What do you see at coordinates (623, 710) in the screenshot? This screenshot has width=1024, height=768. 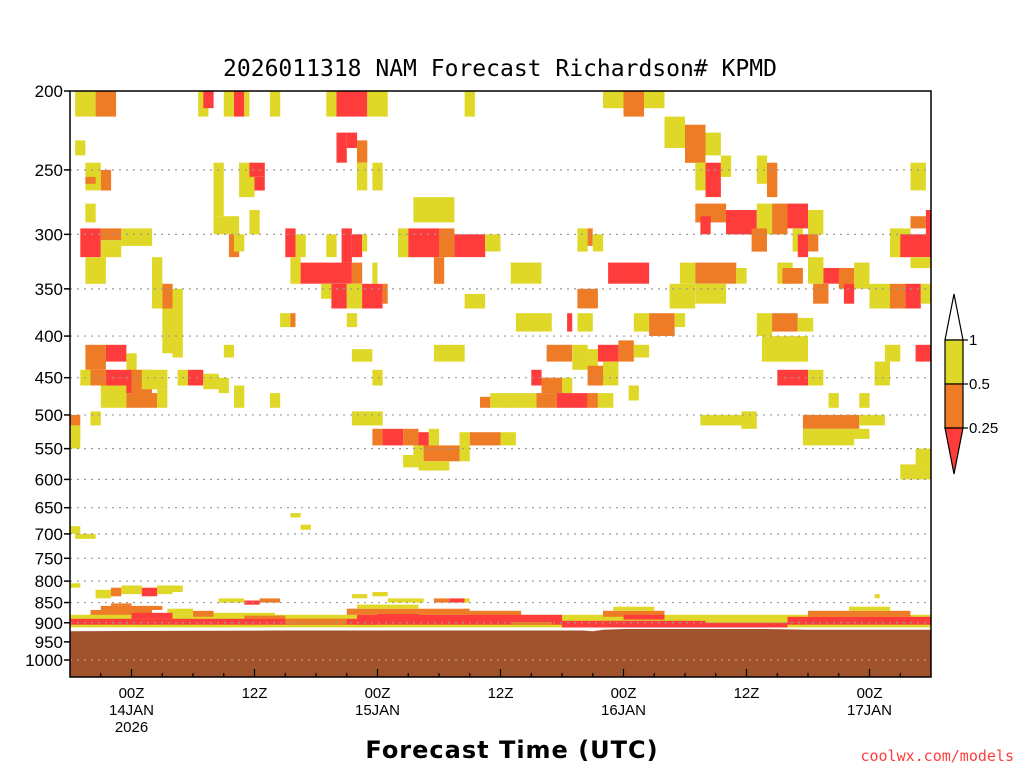 I see `x-tick-label: 16JAN` at bounding box center [623, 710].